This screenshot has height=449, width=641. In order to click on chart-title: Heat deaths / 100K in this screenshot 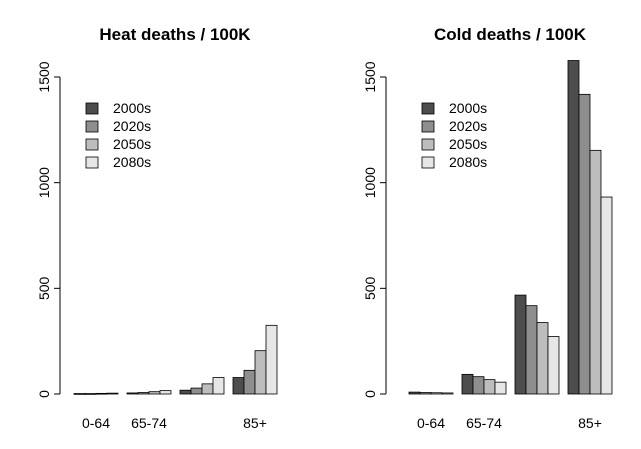, I will do `click(175, 34)`.